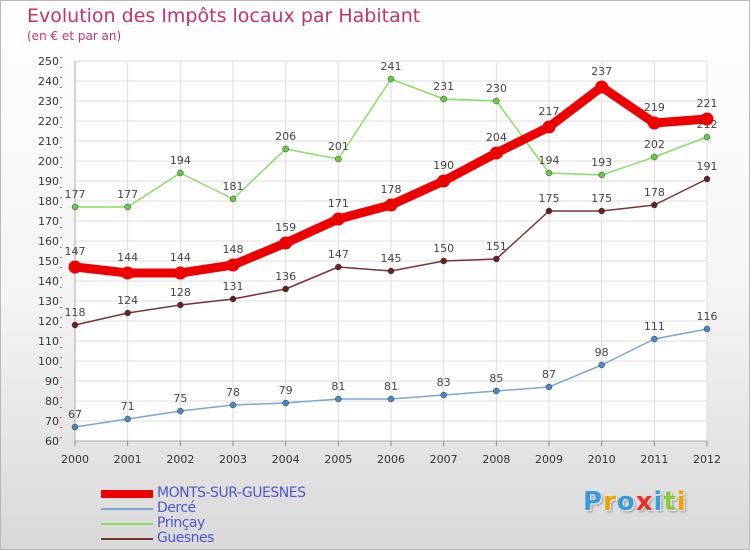 This screenshot has height=550, width=750. I want to click on x-tick-label: 2010, so click(602, 459).